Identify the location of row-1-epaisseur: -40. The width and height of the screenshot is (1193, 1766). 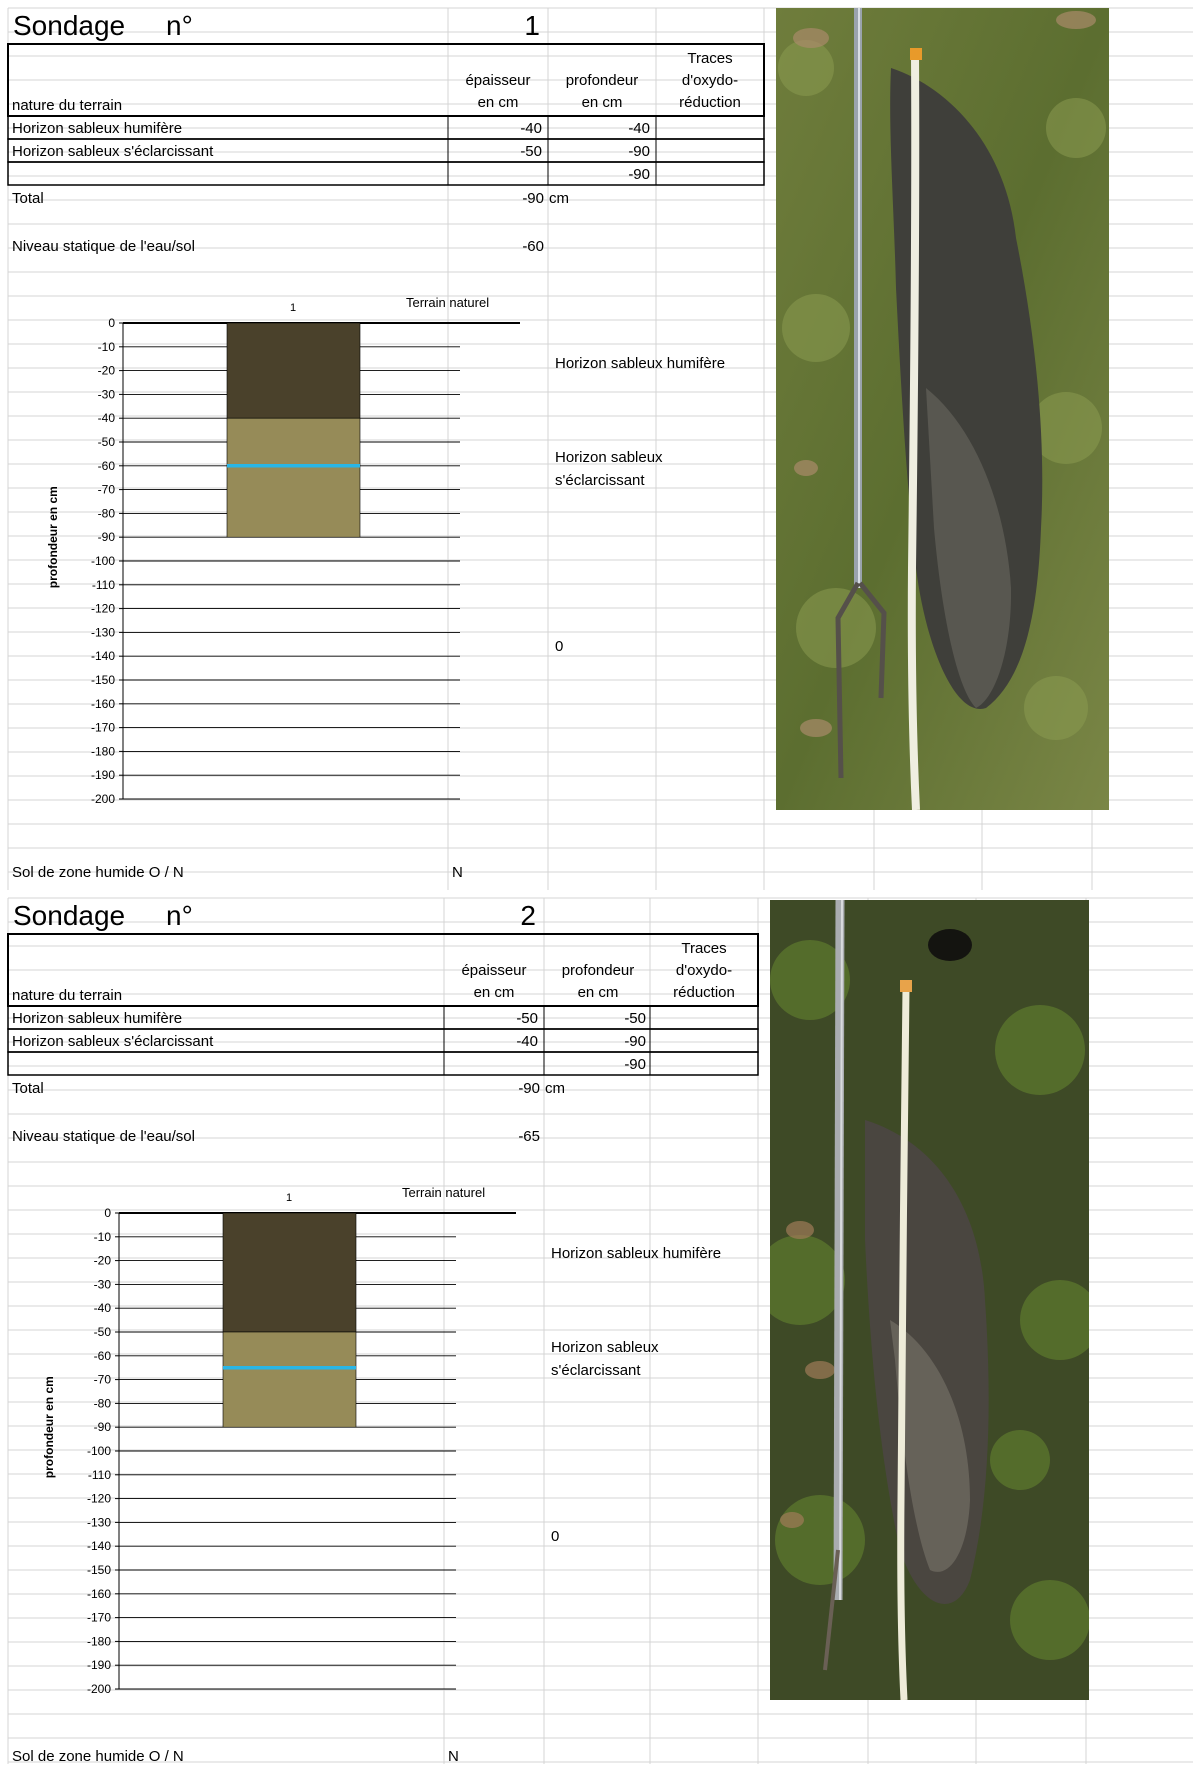
(531, 128).